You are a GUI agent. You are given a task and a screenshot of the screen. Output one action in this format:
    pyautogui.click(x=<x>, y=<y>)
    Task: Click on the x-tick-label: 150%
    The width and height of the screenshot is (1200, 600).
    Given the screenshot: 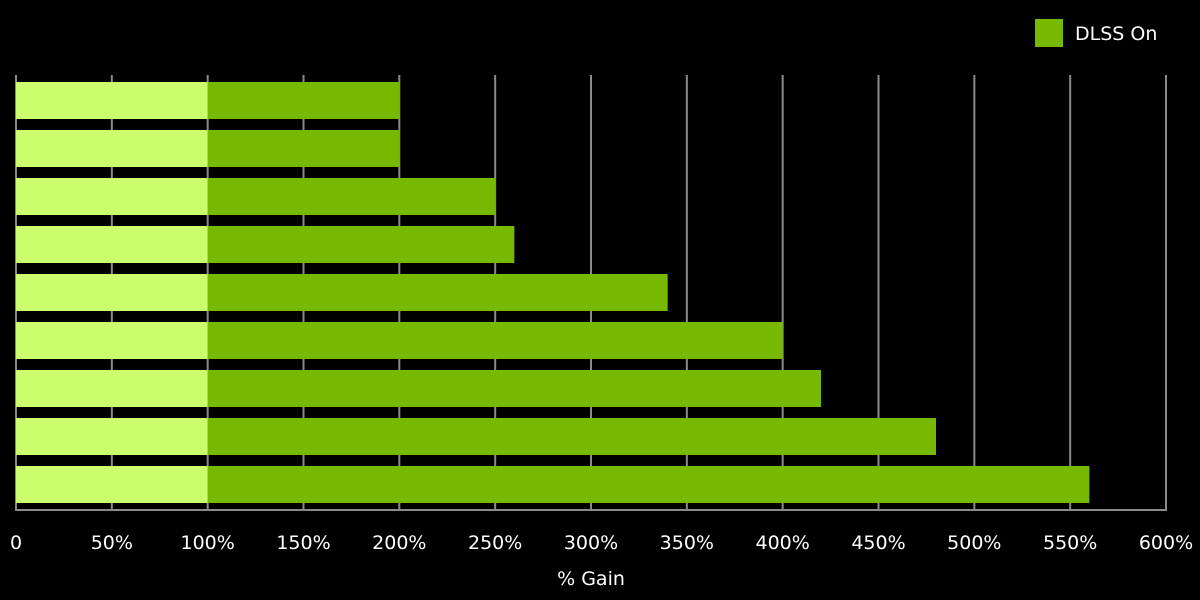 What is the action you would take?
    pyautogui.click(x=303, y=543)
    